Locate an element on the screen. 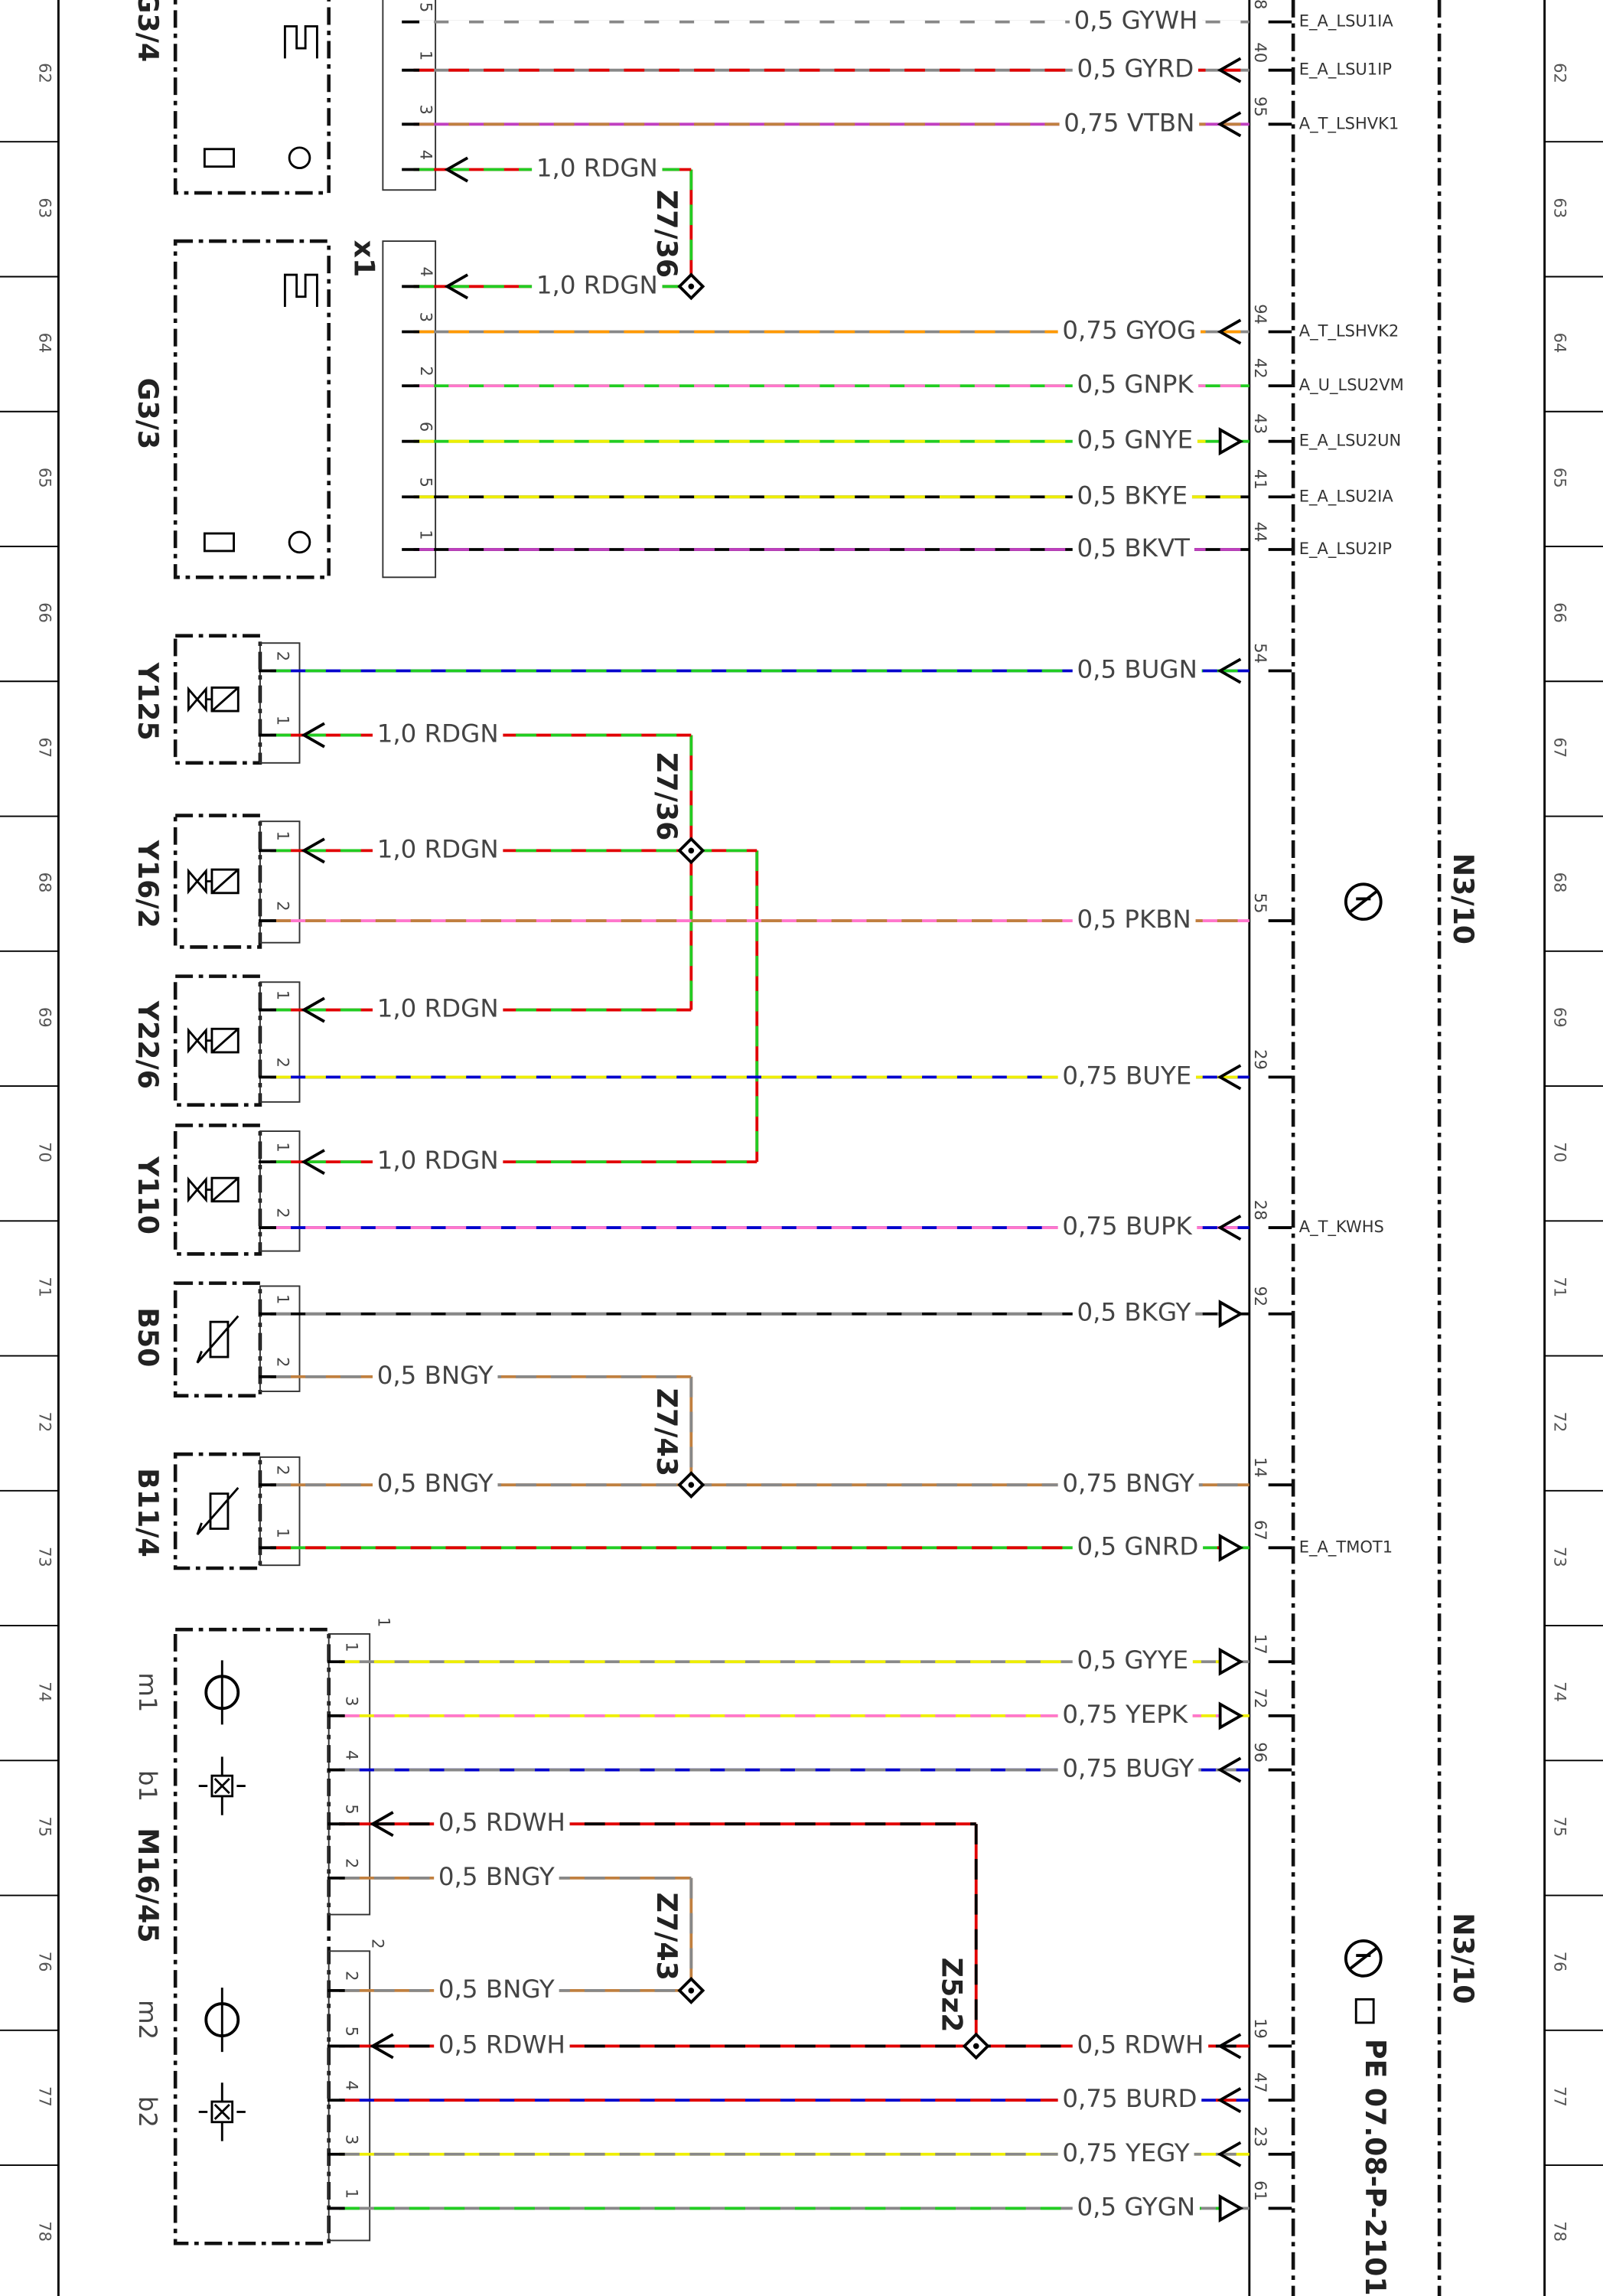 This screenshot has height=2296, width=1603. wire-label: 0,75 GYOG is located at coordinates (1129, 329).